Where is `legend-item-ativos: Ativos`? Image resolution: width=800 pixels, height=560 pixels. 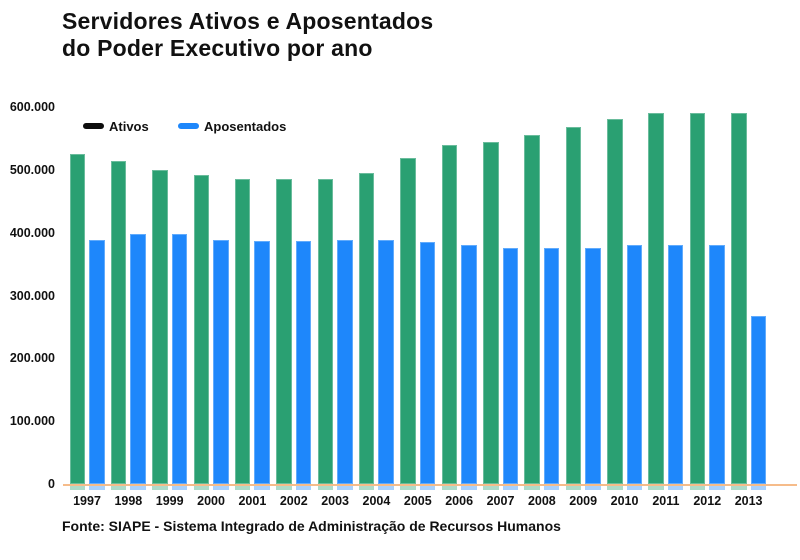 legend-item-ativos: Ativos is located at coordinates (116, 126).